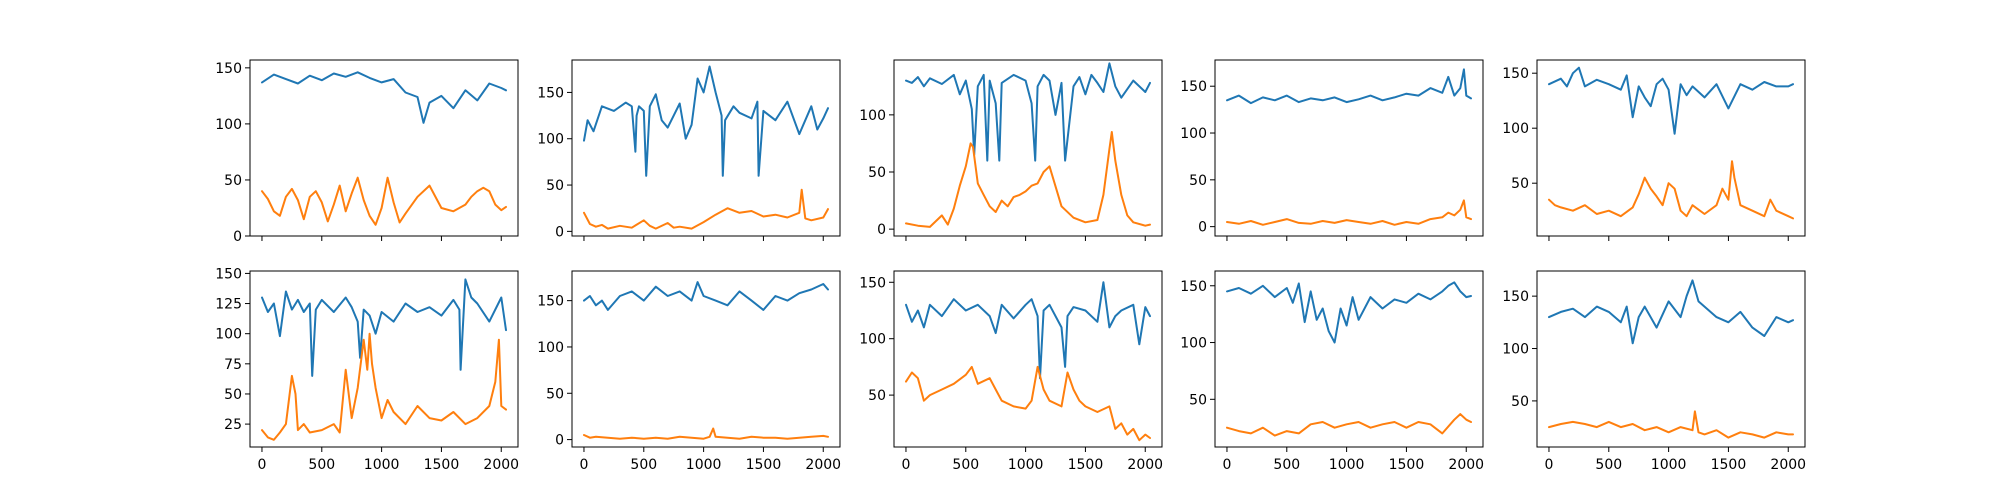  Describe the element at coordinates (233, 425) in the screenshot. I see `y-tick-label: 25` at that location.